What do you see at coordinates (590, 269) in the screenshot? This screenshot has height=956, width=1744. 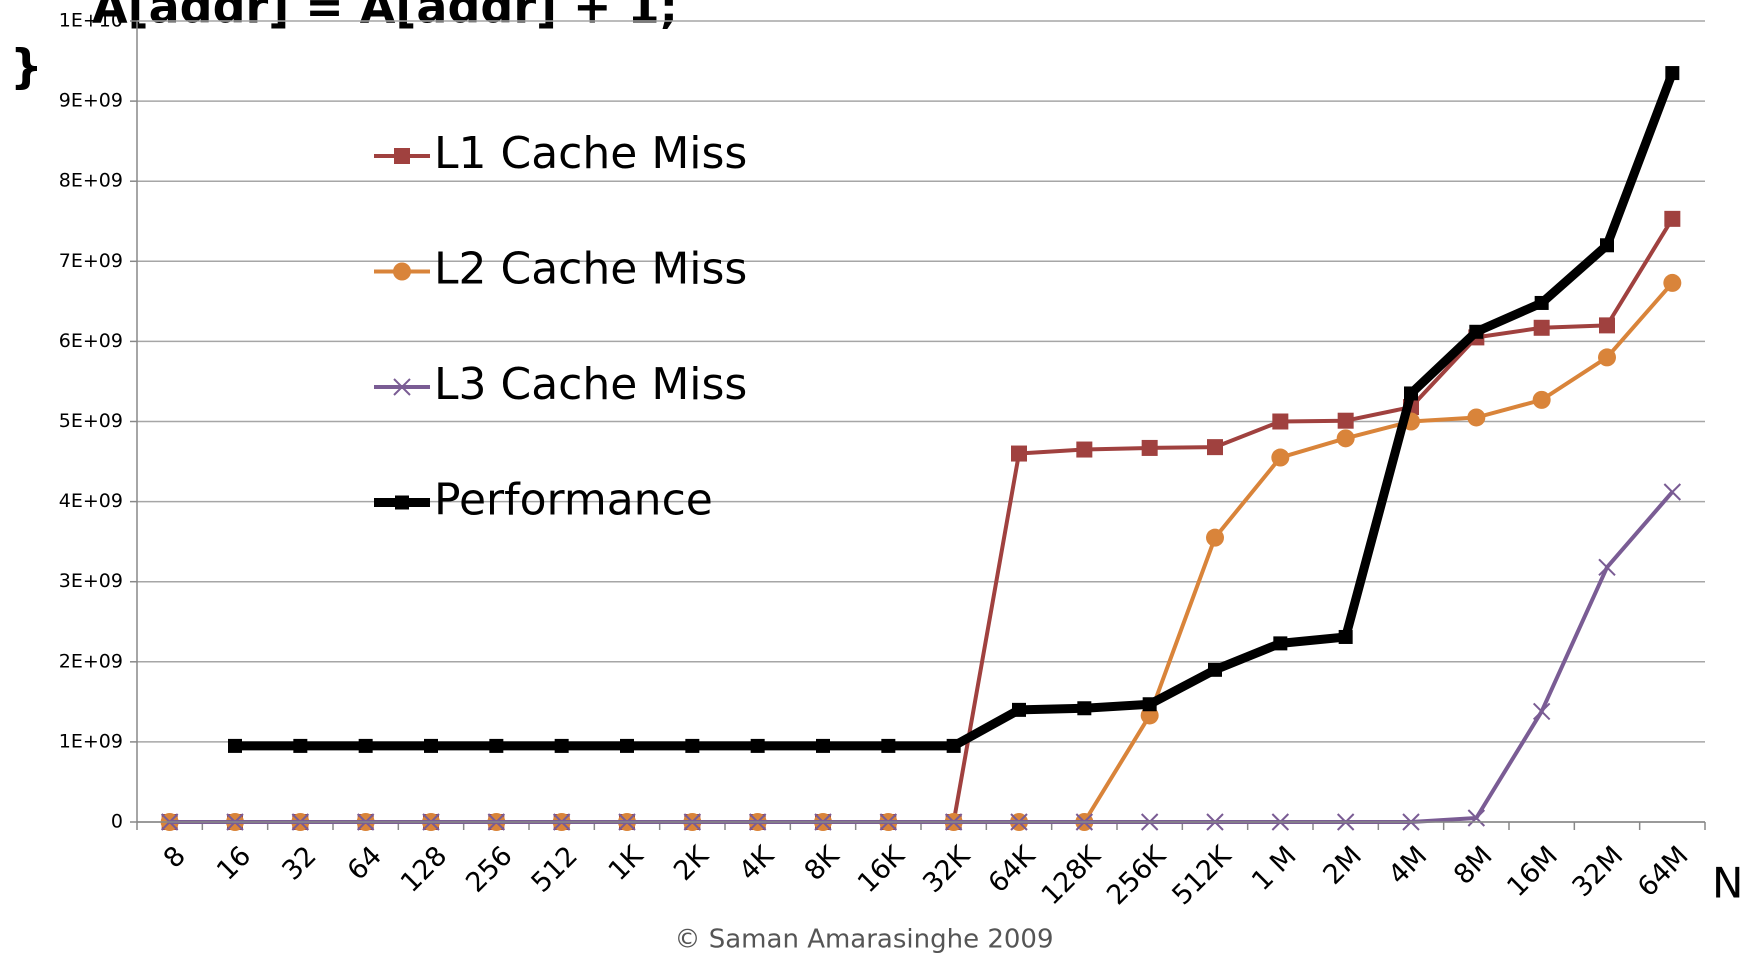 I see `legend-label: L2 Cache Miss` at bounding box center [590, 269].